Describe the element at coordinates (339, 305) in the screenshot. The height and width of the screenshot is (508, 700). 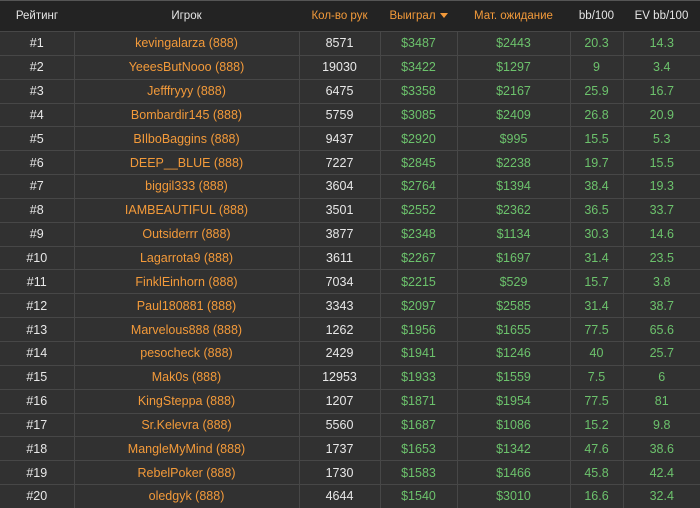
I see `cell-hands: 3343` at that location.